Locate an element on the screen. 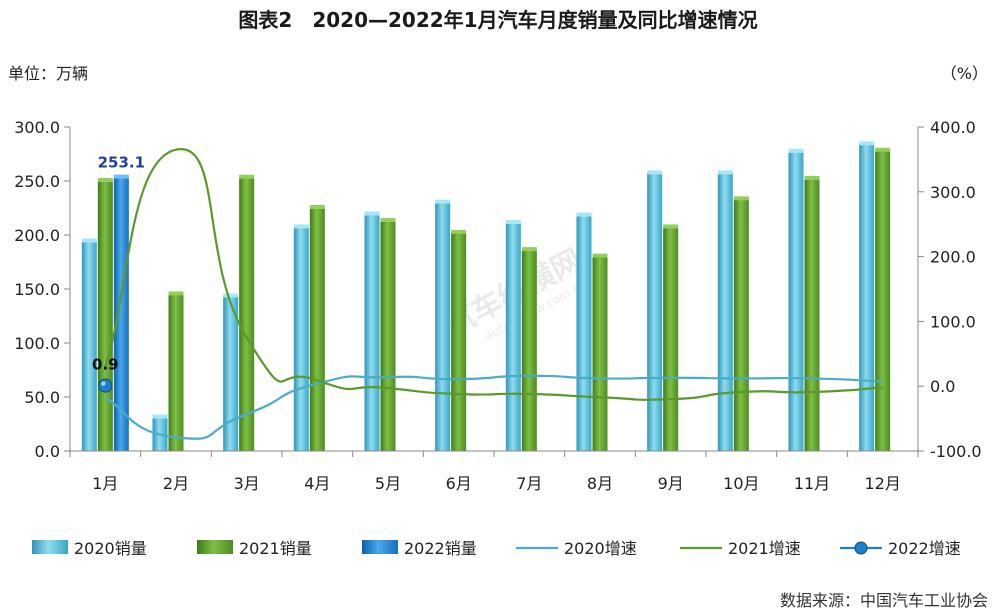 Image resolution: width=996 pixels, height=613 pixels. legend-item: 2022增速 is located at coordinates (900, 548).